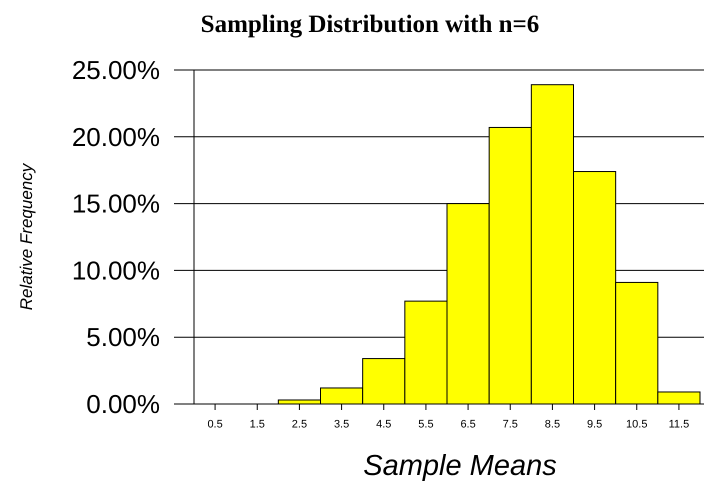 This screenshot has width=704, height=487. What do you see at coordinates (116, 137) in the screenshot?
I see `y-tick-label: 20.00%` at bounding box center [116, 137].